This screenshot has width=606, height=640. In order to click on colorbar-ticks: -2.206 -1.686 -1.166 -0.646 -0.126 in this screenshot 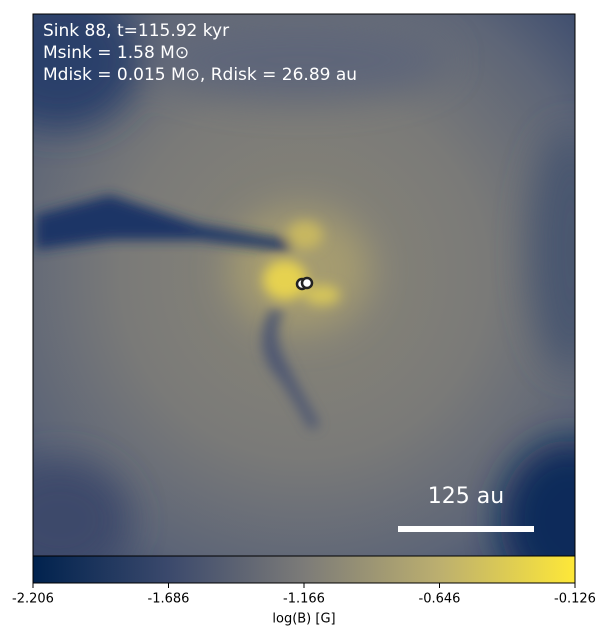, I will do `click(304, 595)`.